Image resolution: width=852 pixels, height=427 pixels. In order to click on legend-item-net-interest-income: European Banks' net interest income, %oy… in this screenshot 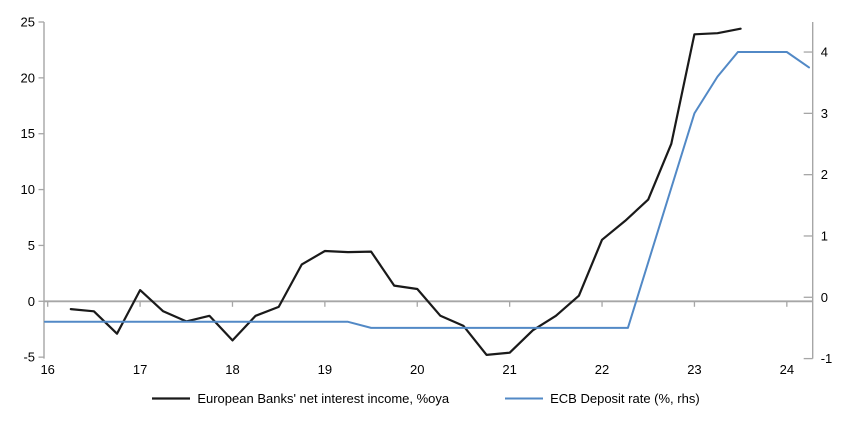, I will do `click(300, 398)`.